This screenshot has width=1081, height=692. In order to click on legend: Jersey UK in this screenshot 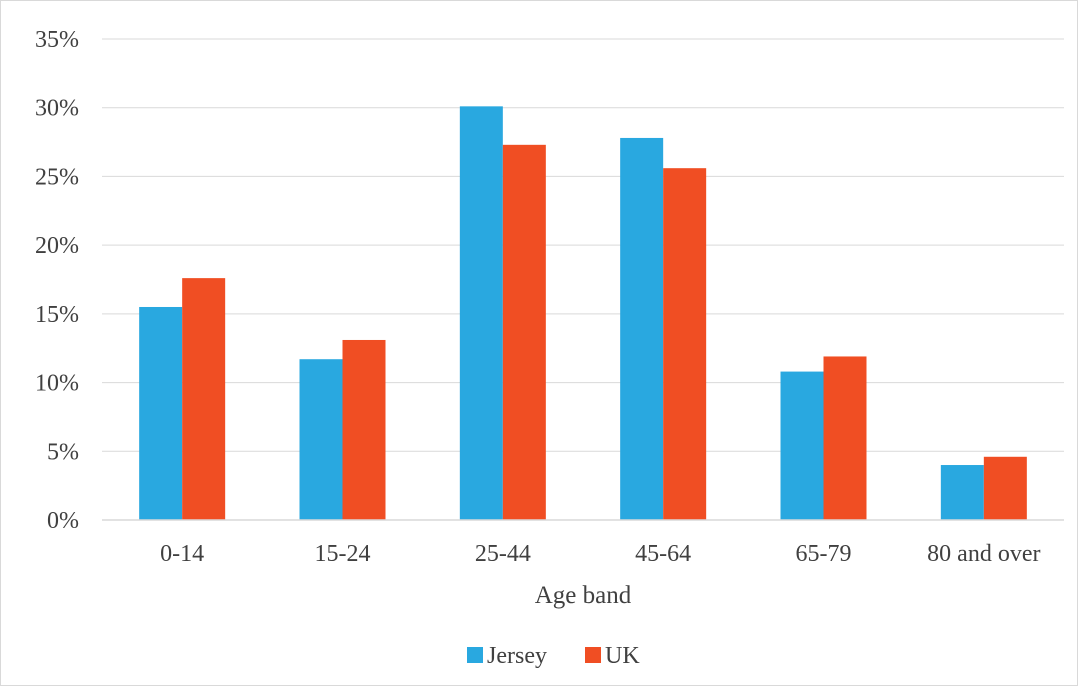, I will do `click(553, 656)`.